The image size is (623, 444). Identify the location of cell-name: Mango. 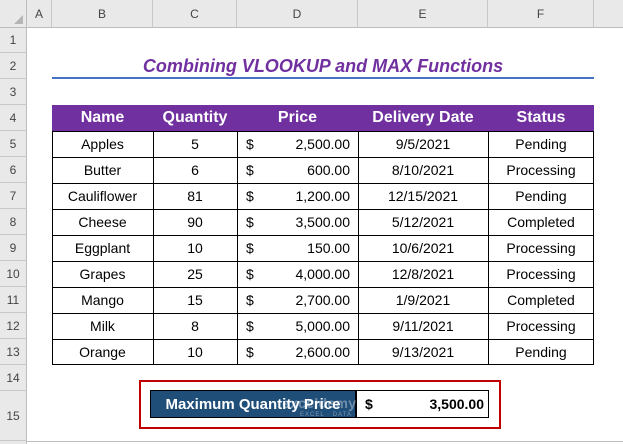
(102, 300).